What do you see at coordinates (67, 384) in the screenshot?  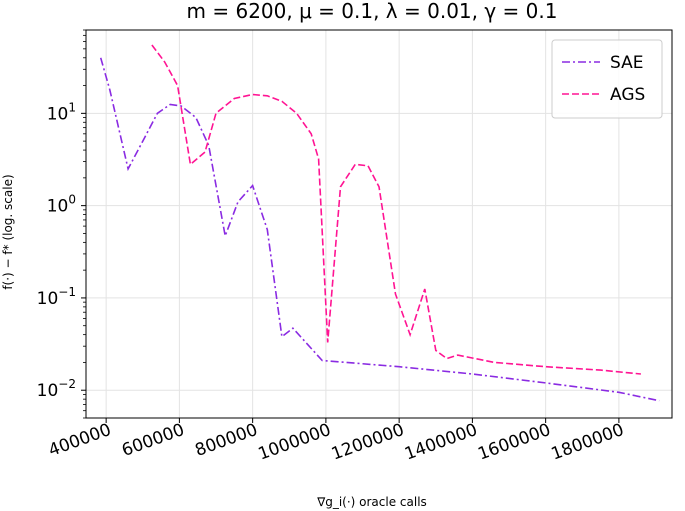 I see `y-tick-exponent: −2` at bounding box center [67, 384].